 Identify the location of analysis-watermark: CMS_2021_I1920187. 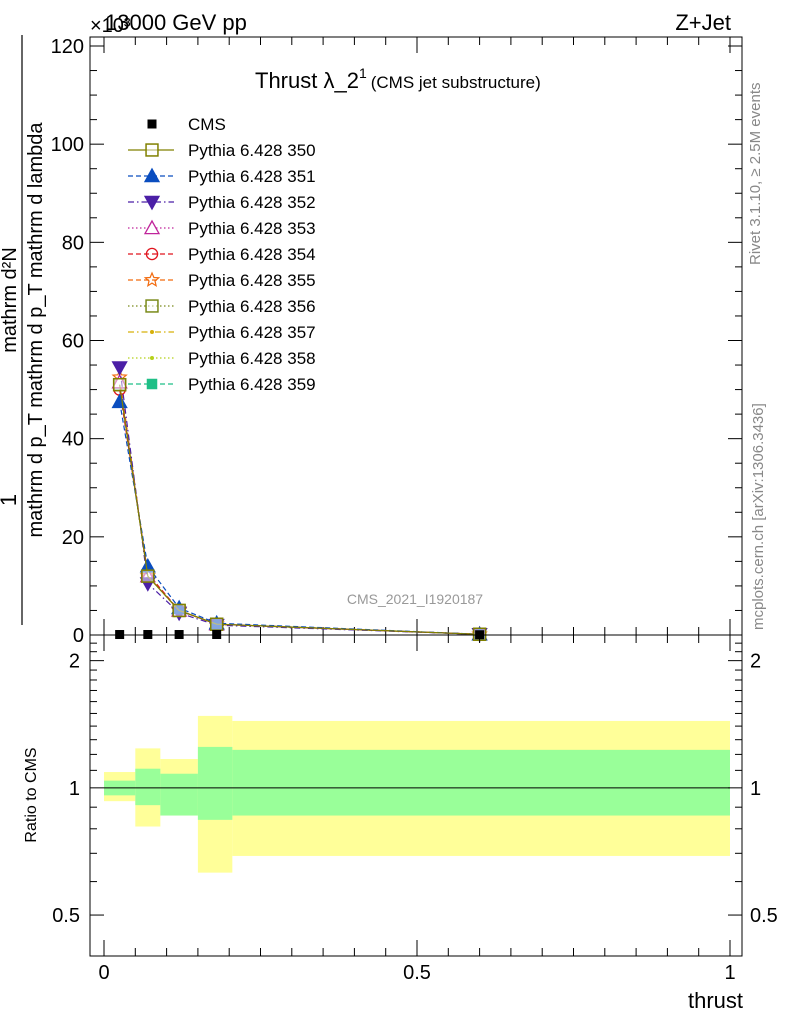
(415, 599).